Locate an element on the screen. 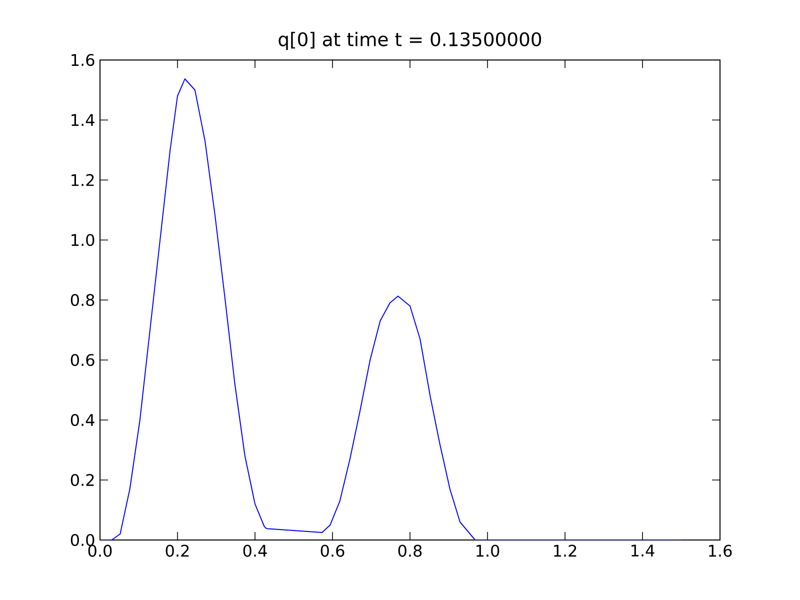  y-tick-label: 1.6 is located at coordinates (83, 60).